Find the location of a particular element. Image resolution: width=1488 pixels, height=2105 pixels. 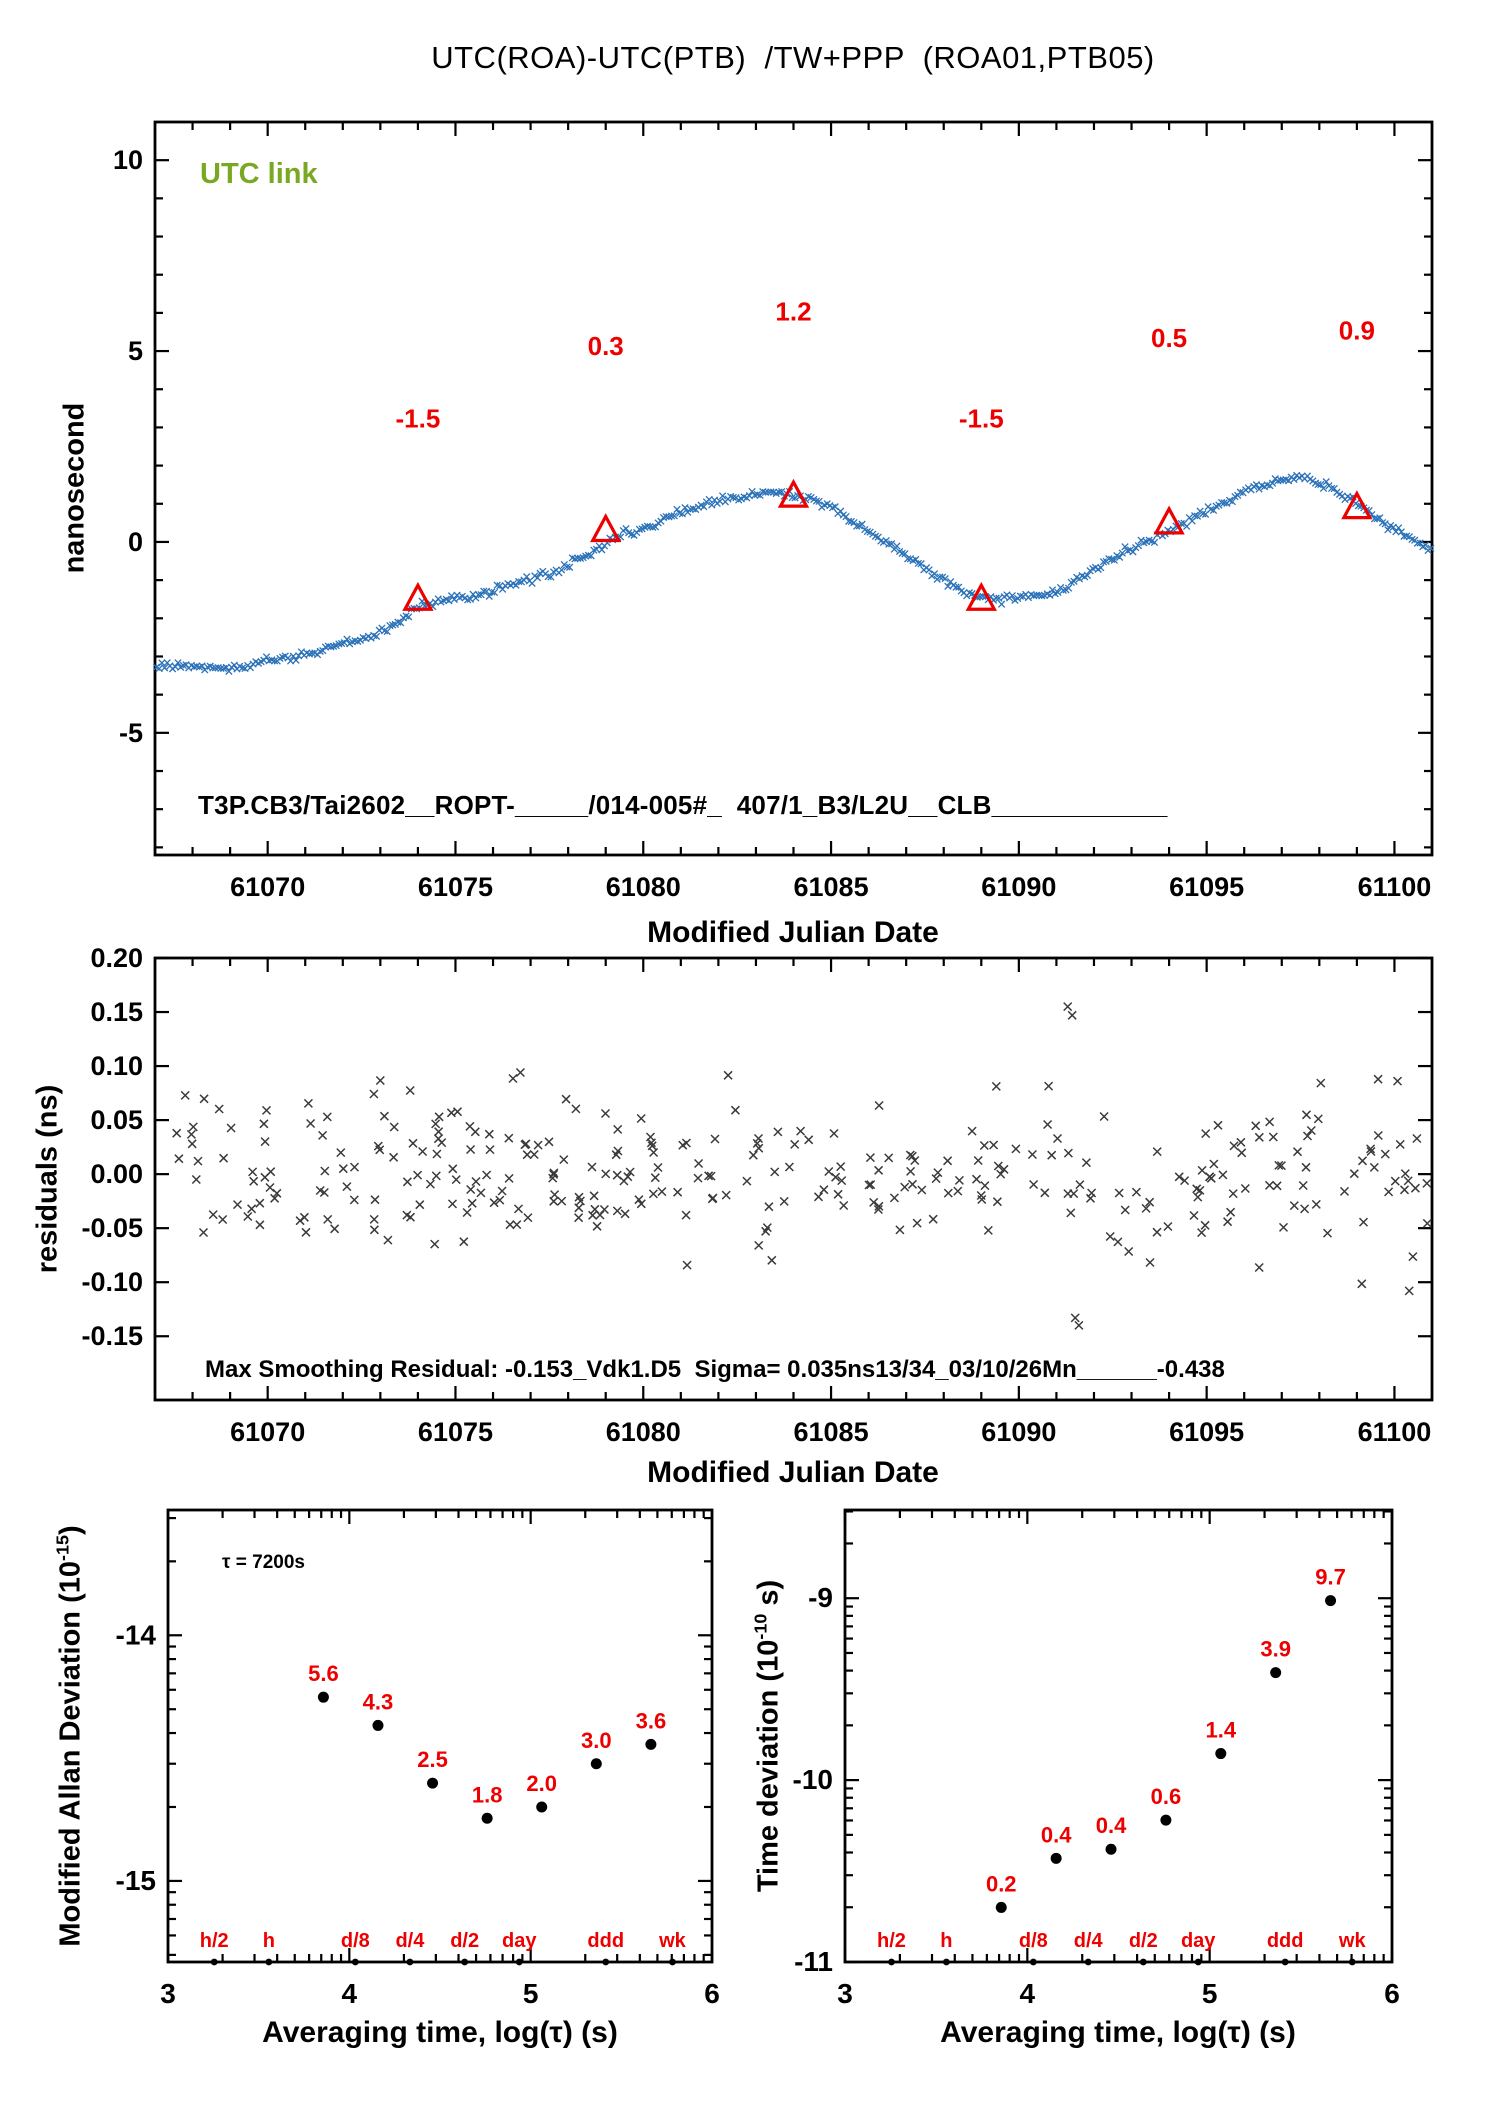

residuals-ylabel: residuals (ns) is located at coordinates (47, 1179).